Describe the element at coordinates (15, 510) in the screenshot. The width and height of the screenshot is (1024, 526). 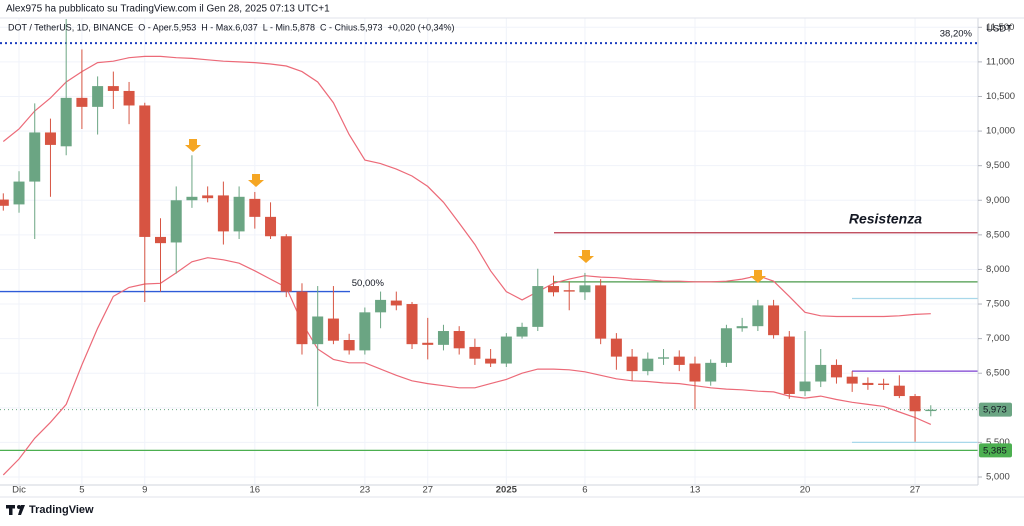
I see `brand-logo` at that location.